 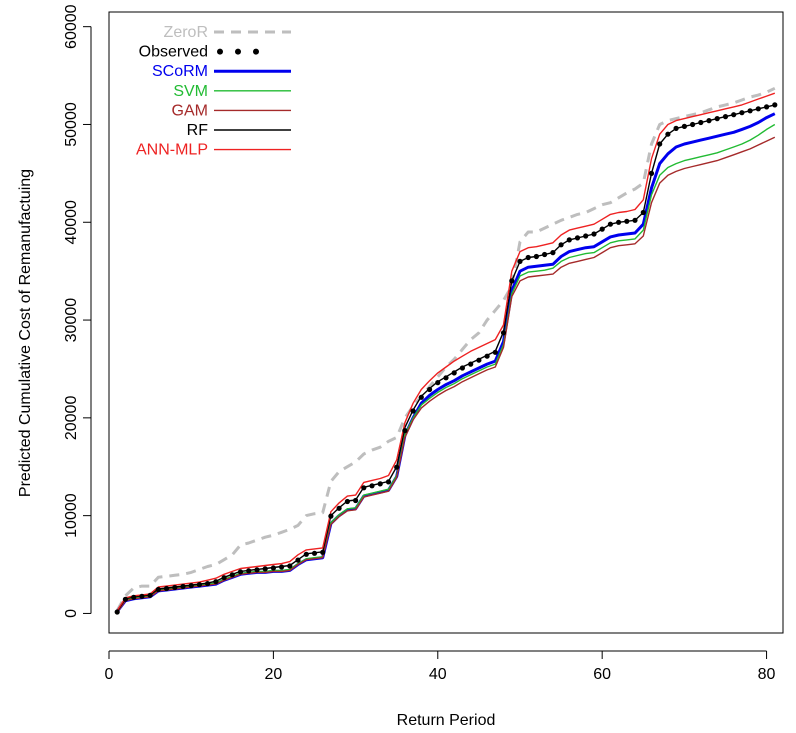 What do you see at coordinates (186, 32) in the screenshot?
I see `legend-label-zeror: ZeroR` at bounding box center [186, 32].